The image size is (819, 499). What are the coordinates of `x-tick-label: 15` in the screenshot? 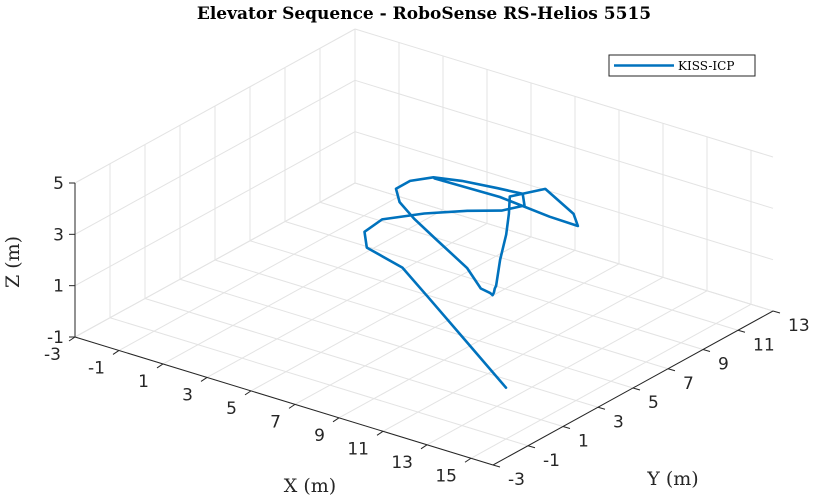 It's located at (446, 476).